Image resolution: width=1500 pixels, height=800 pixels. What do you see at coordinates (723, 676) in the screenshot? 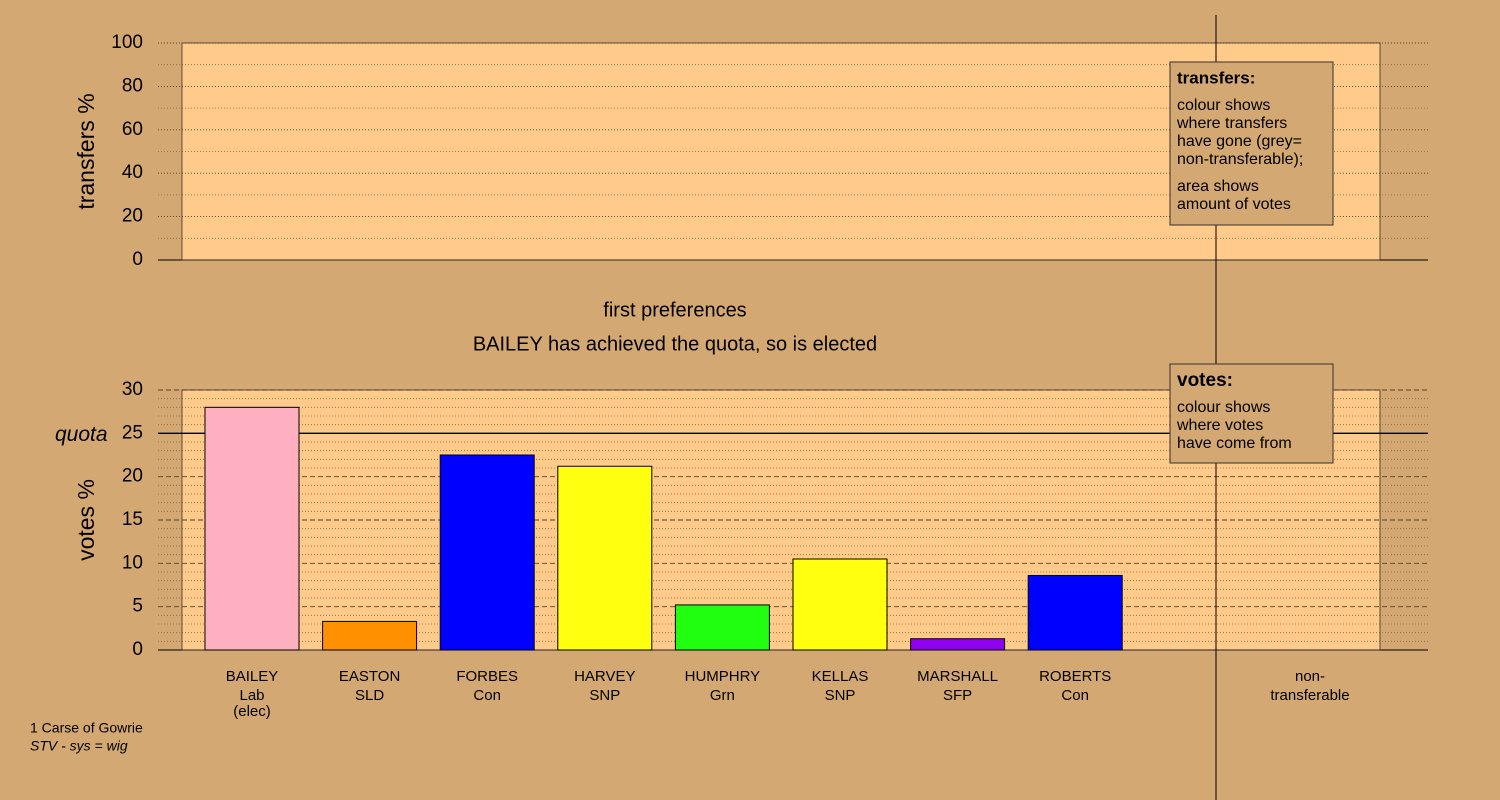
I see `x-tick-label: HUMPHRY` at bounding box center [723, 676].